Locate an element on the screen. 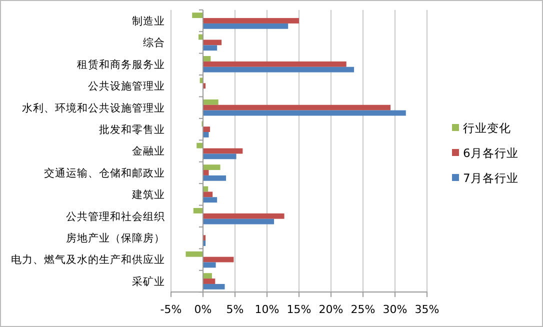  x-tick-label: 35% is located at coordinates (427, 309).